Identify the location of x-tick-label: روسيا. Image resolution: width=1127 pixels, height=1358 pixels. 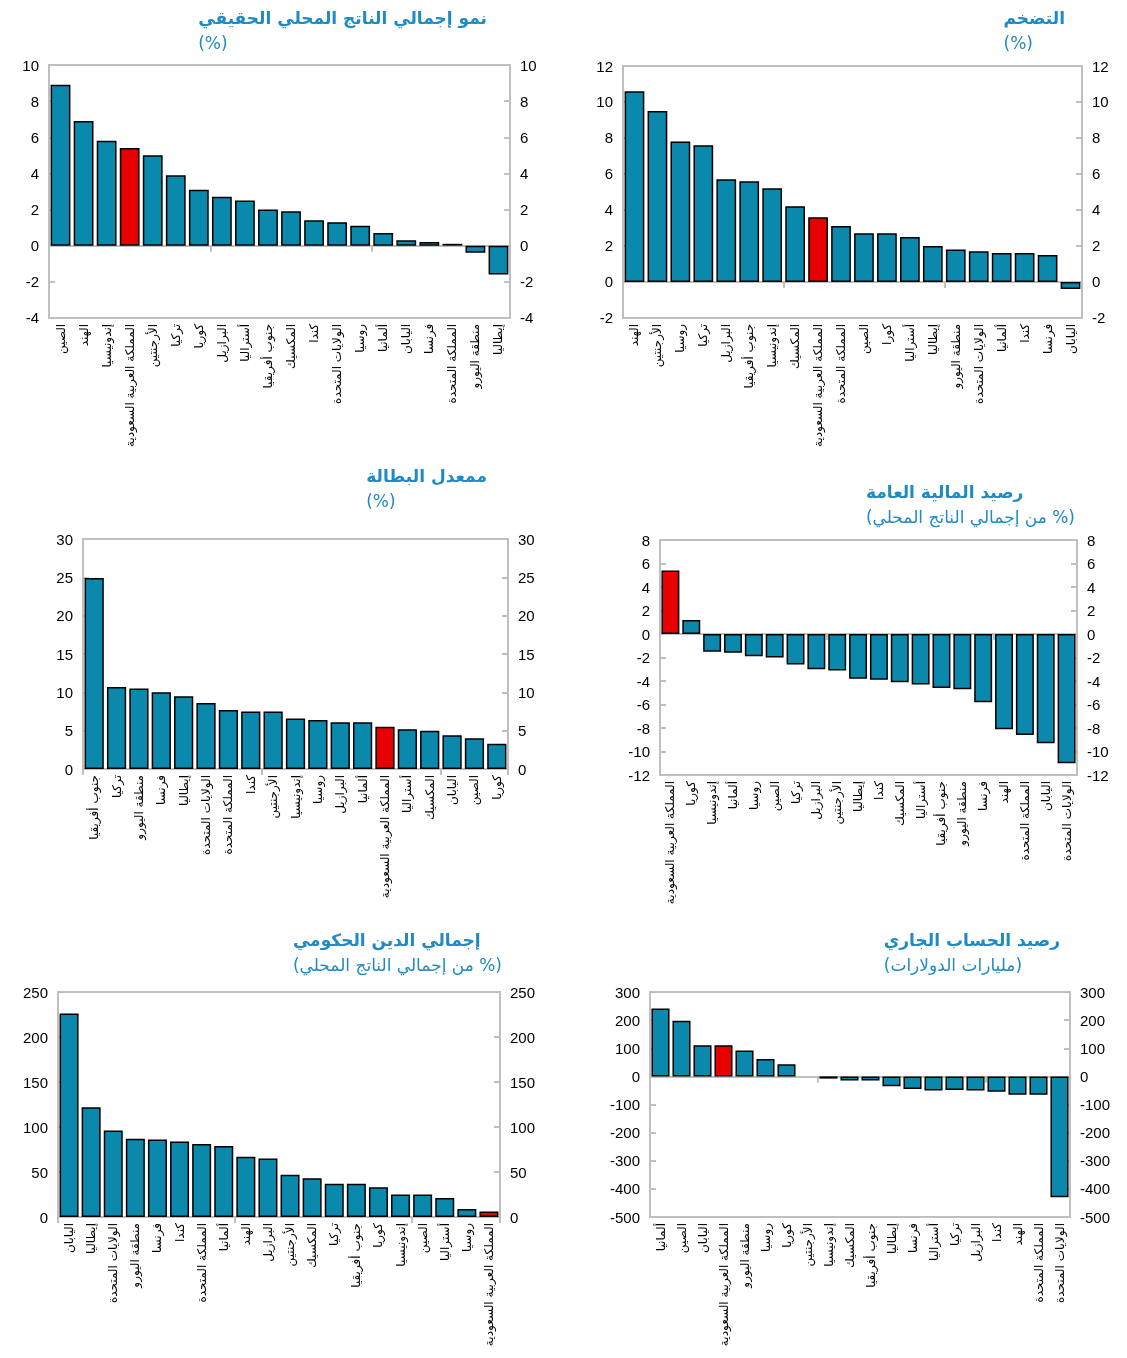
(754, 795).